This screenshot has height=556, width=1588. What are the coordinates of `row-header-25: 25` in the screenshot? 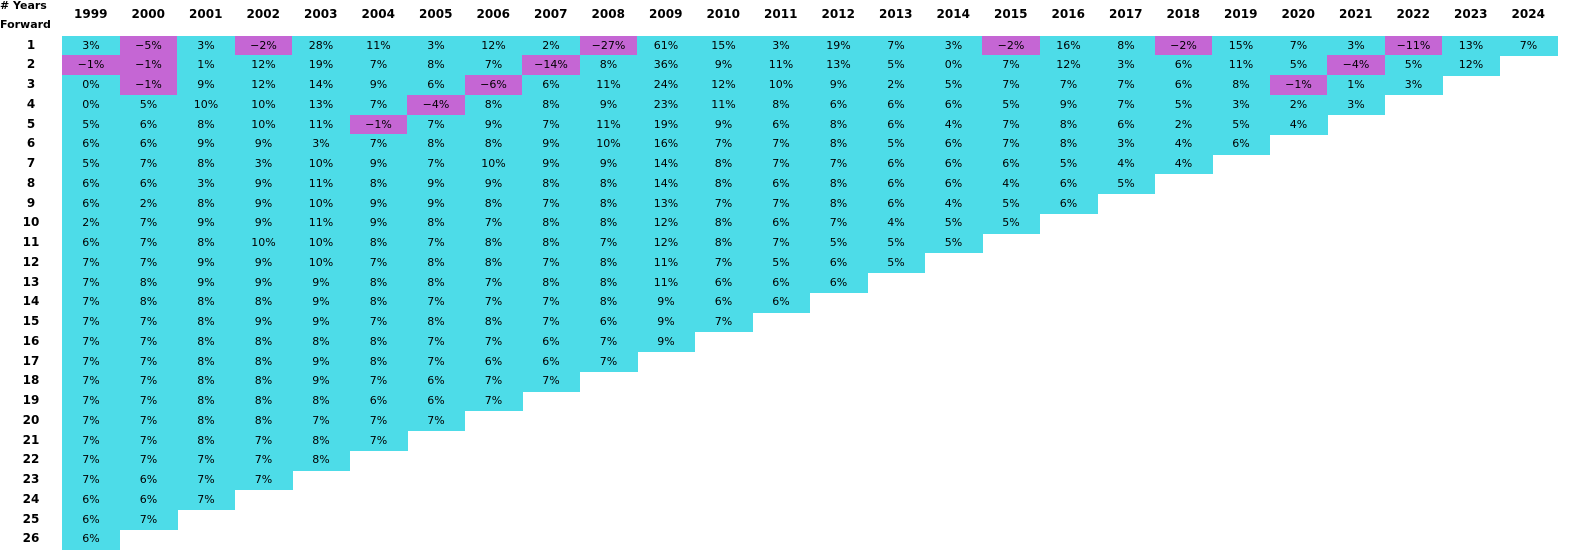 It's located at (31, 518).